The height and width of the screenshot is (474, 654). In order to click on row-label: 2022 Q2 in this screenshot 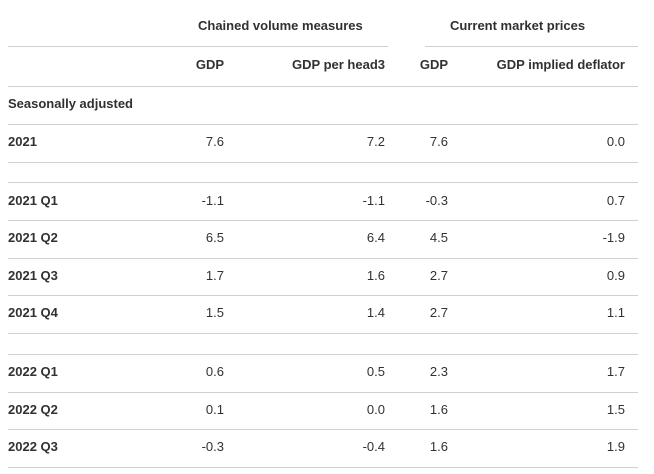, I will do `click(33, 409)`.